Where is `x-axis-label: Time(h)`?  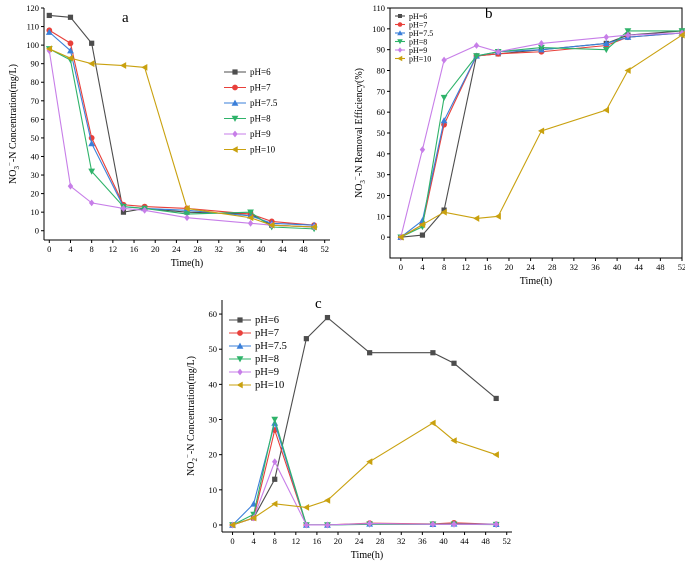
x-axis-label: Time(h) is located at coordinates (536, 281).